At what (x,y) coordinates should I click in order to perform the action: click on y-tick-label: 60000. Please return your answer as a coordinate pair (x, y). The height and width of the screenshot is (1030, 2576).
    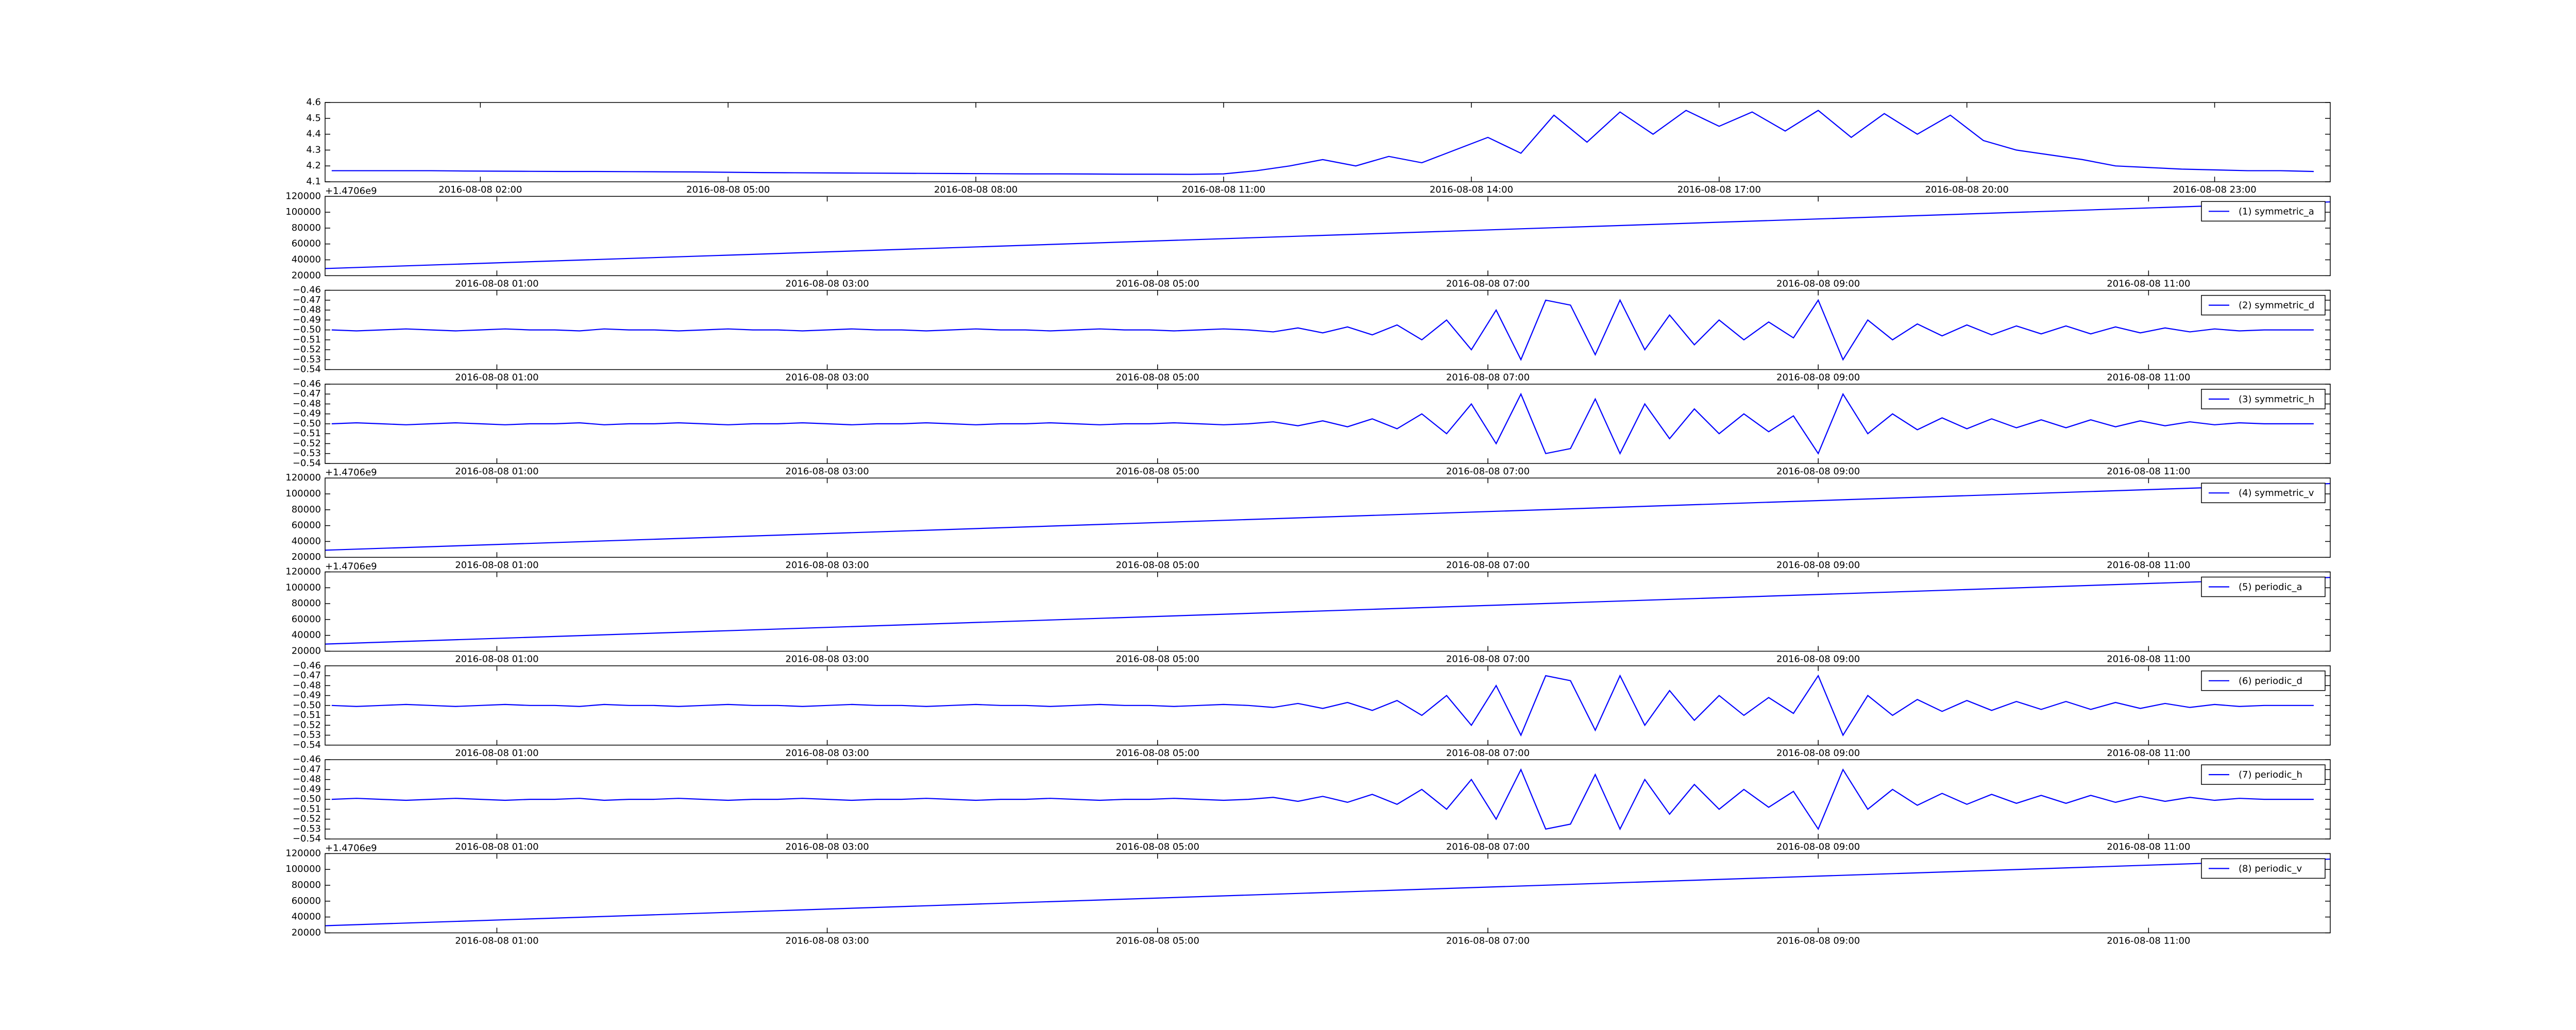
    Looking at the image, I should click on (306, 243).